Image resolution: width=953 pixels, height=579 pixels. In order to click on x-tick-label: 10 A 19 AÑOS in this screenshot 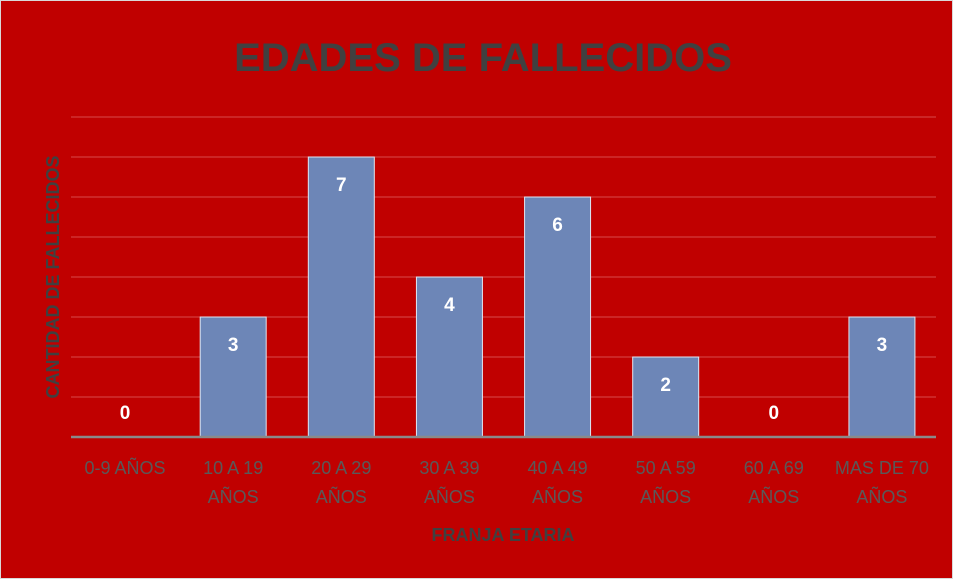, I will do `click(233, 482)`.